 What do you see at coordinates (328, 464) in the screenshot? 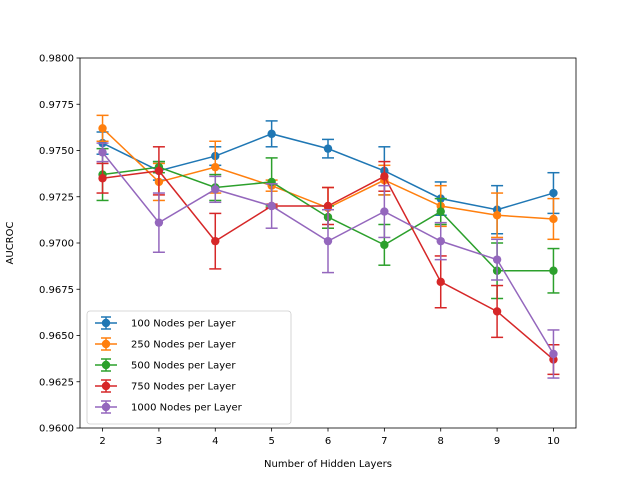
I see `x-axis-label: Number of Hidden Layers` at bounding box center [328, 464].